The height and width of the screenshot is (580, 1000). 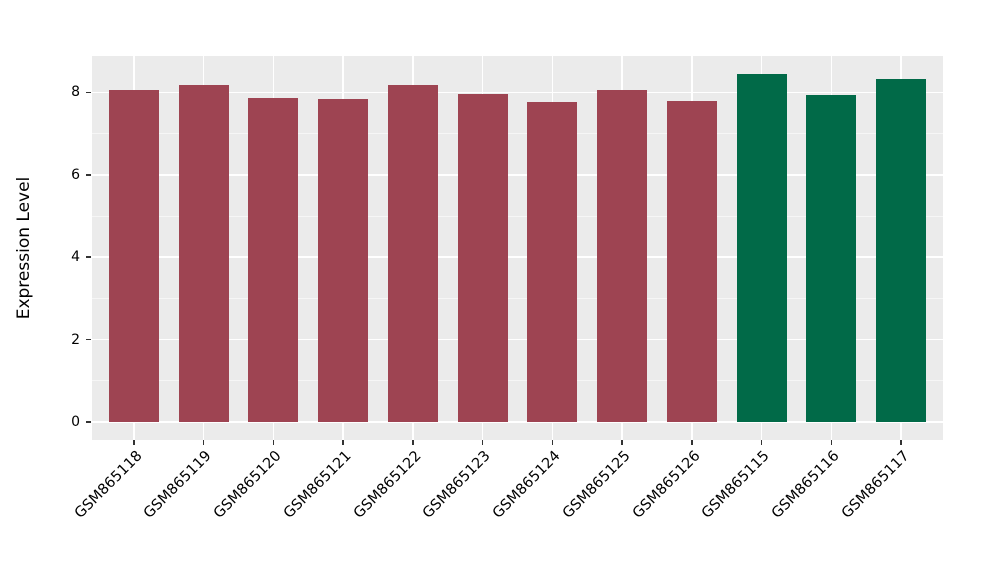 What do you see at coordinates (761, 442) in the screenshot?
I see `x-tick-mark-GSM865115` at bounding box center [761, 442].